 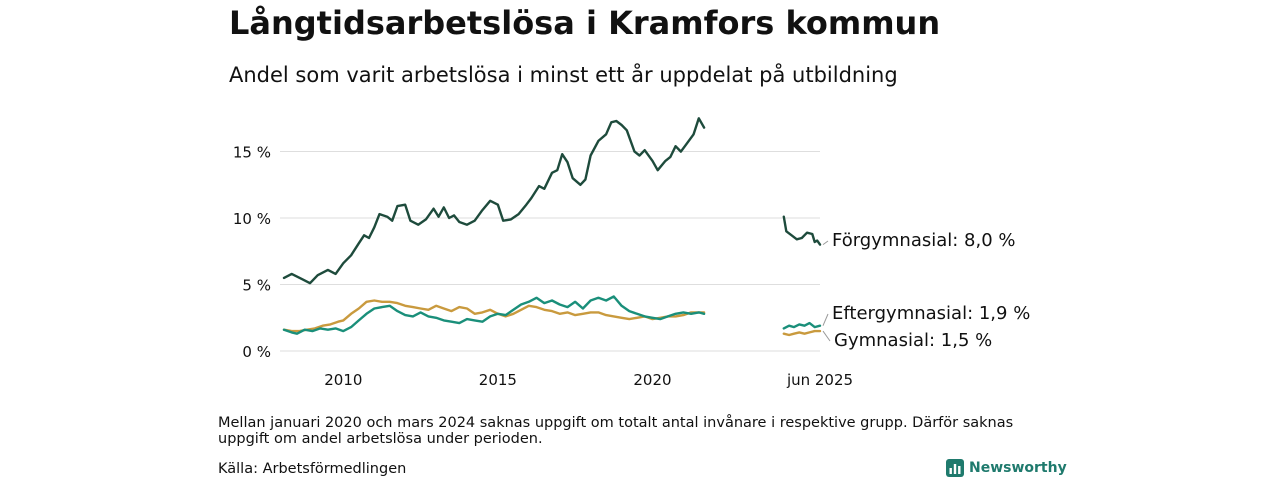 I want to click on y-tick-label-0: 0 %, so click(x=256, y=352).